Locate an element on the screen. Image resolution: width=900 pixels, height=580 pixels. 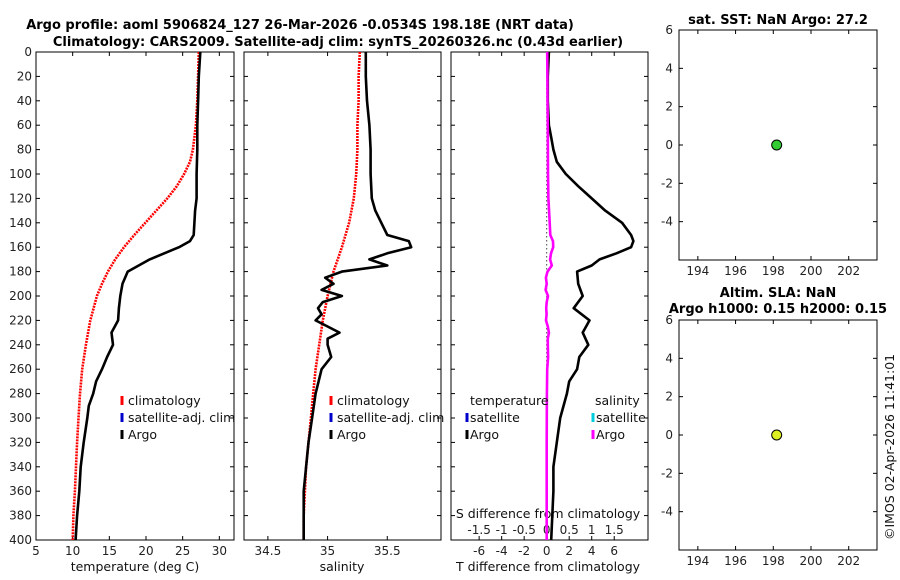
x-tick-label: 35 is located at coordinates (327, 551).